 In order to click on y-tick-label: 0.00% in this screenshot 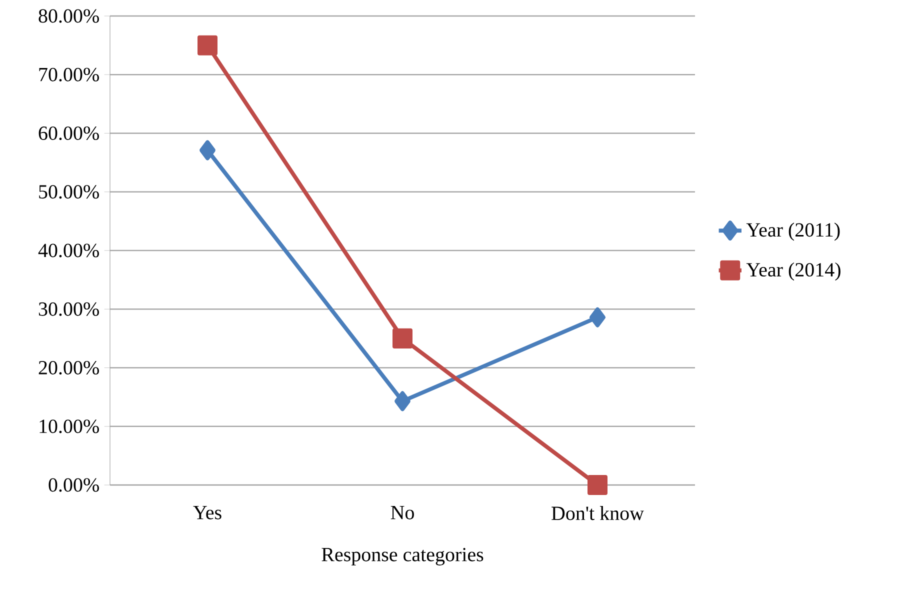, I will do `click(73, 485)`.